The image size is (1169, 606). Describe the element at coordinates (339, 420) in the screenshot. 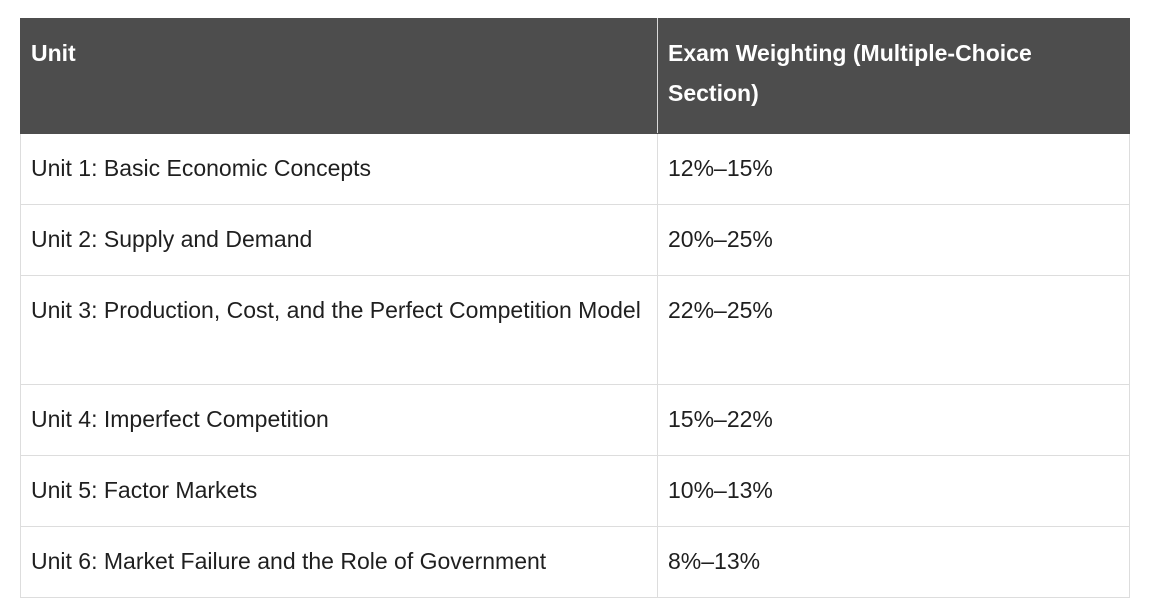

I see `unit-cell: Unit 4: Imperfect Competition` at that location.